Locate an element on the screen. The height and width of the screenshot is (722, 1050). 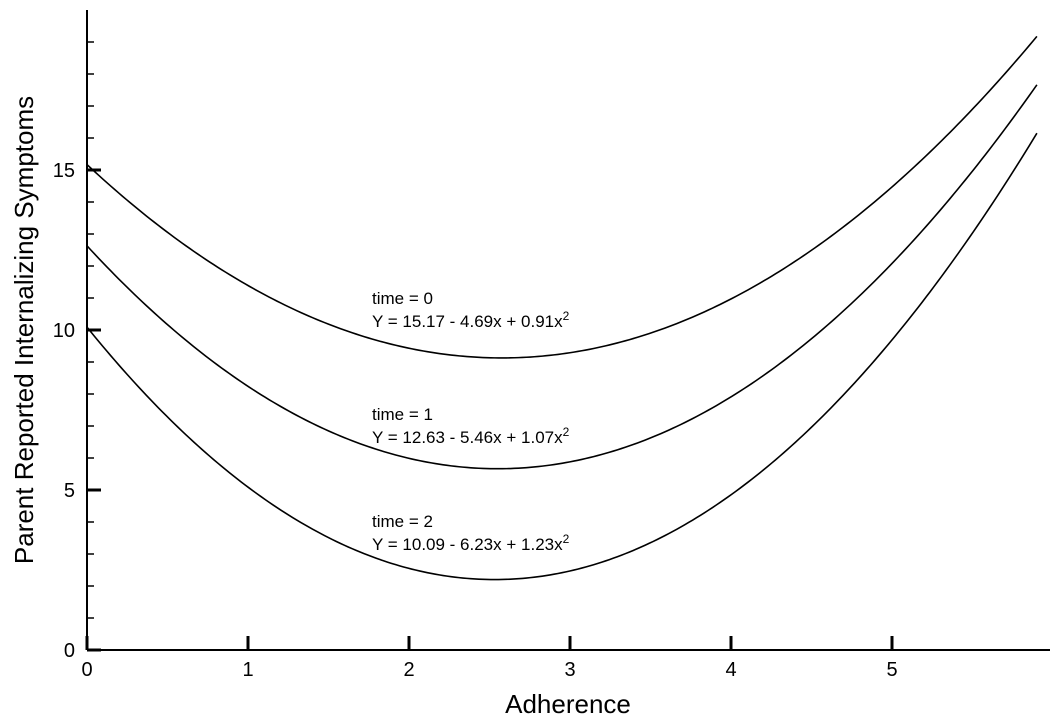
x-ticks: 0 1 2 3 4 5 is located at coordinates (489, 658).